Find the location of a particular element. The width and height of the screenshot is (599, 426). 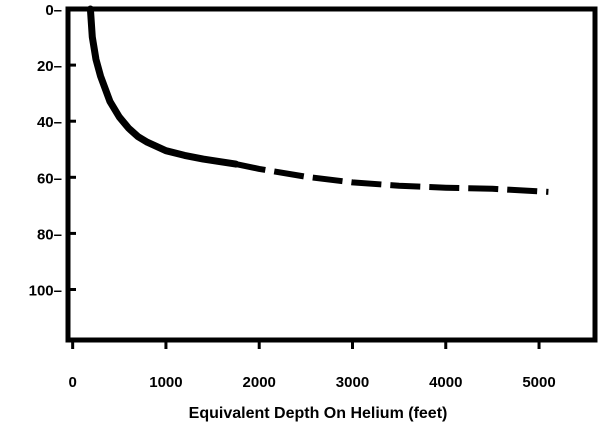

y-tick-label: 60– is located at coordinates (49, 178).